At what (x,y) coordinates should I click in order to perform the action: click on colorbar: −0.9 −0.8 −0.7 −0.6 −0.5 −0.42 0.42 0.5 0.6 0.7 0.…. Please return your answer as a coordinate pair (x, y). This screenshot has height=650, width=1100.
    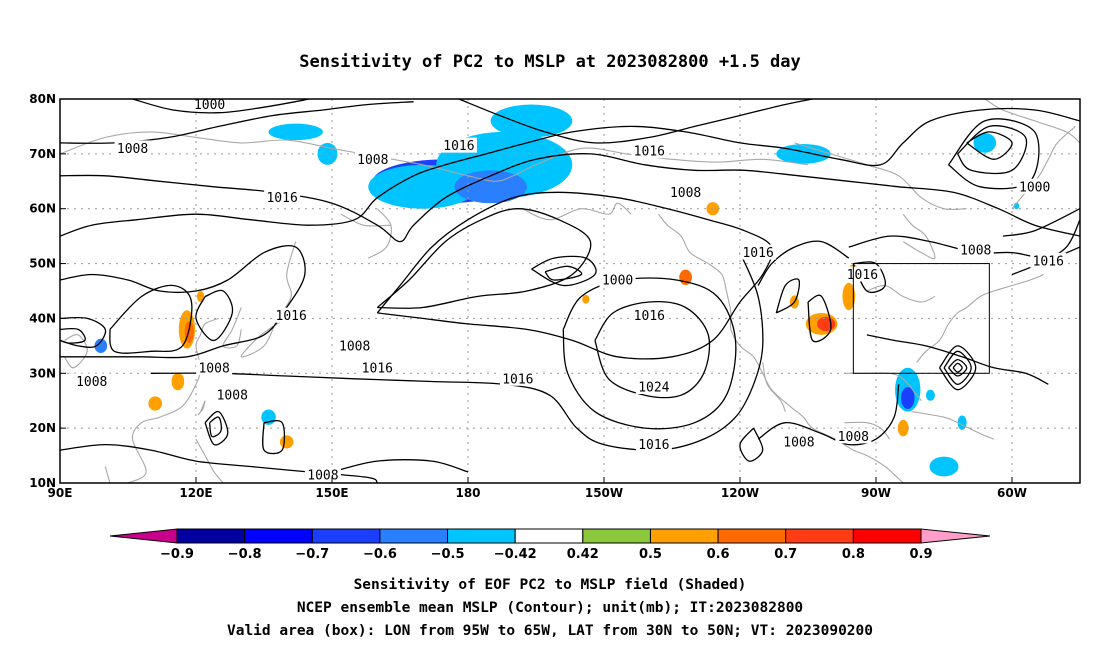
    Looking at the image, I should click on (550, 545).